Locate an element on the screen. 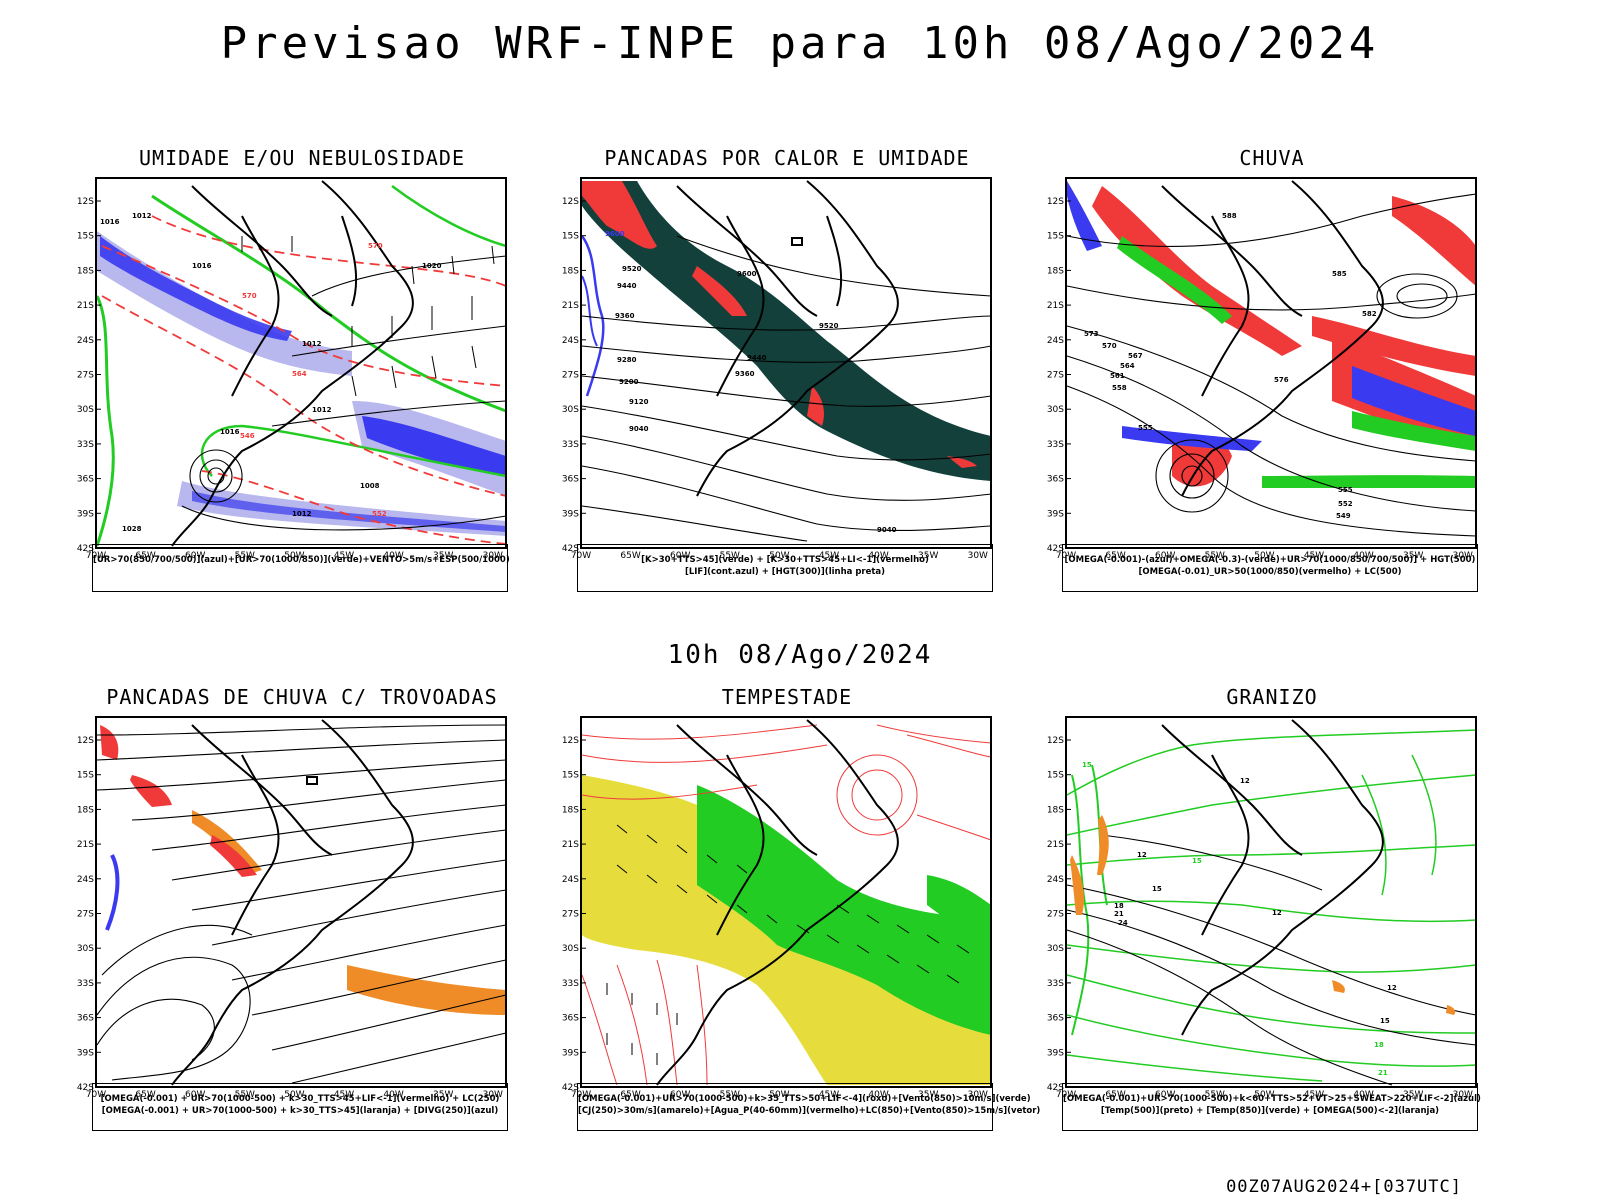 The width and height of the screenshot is (1600, 1200). svg-text: 588 is located at coordinates (1229, 216).